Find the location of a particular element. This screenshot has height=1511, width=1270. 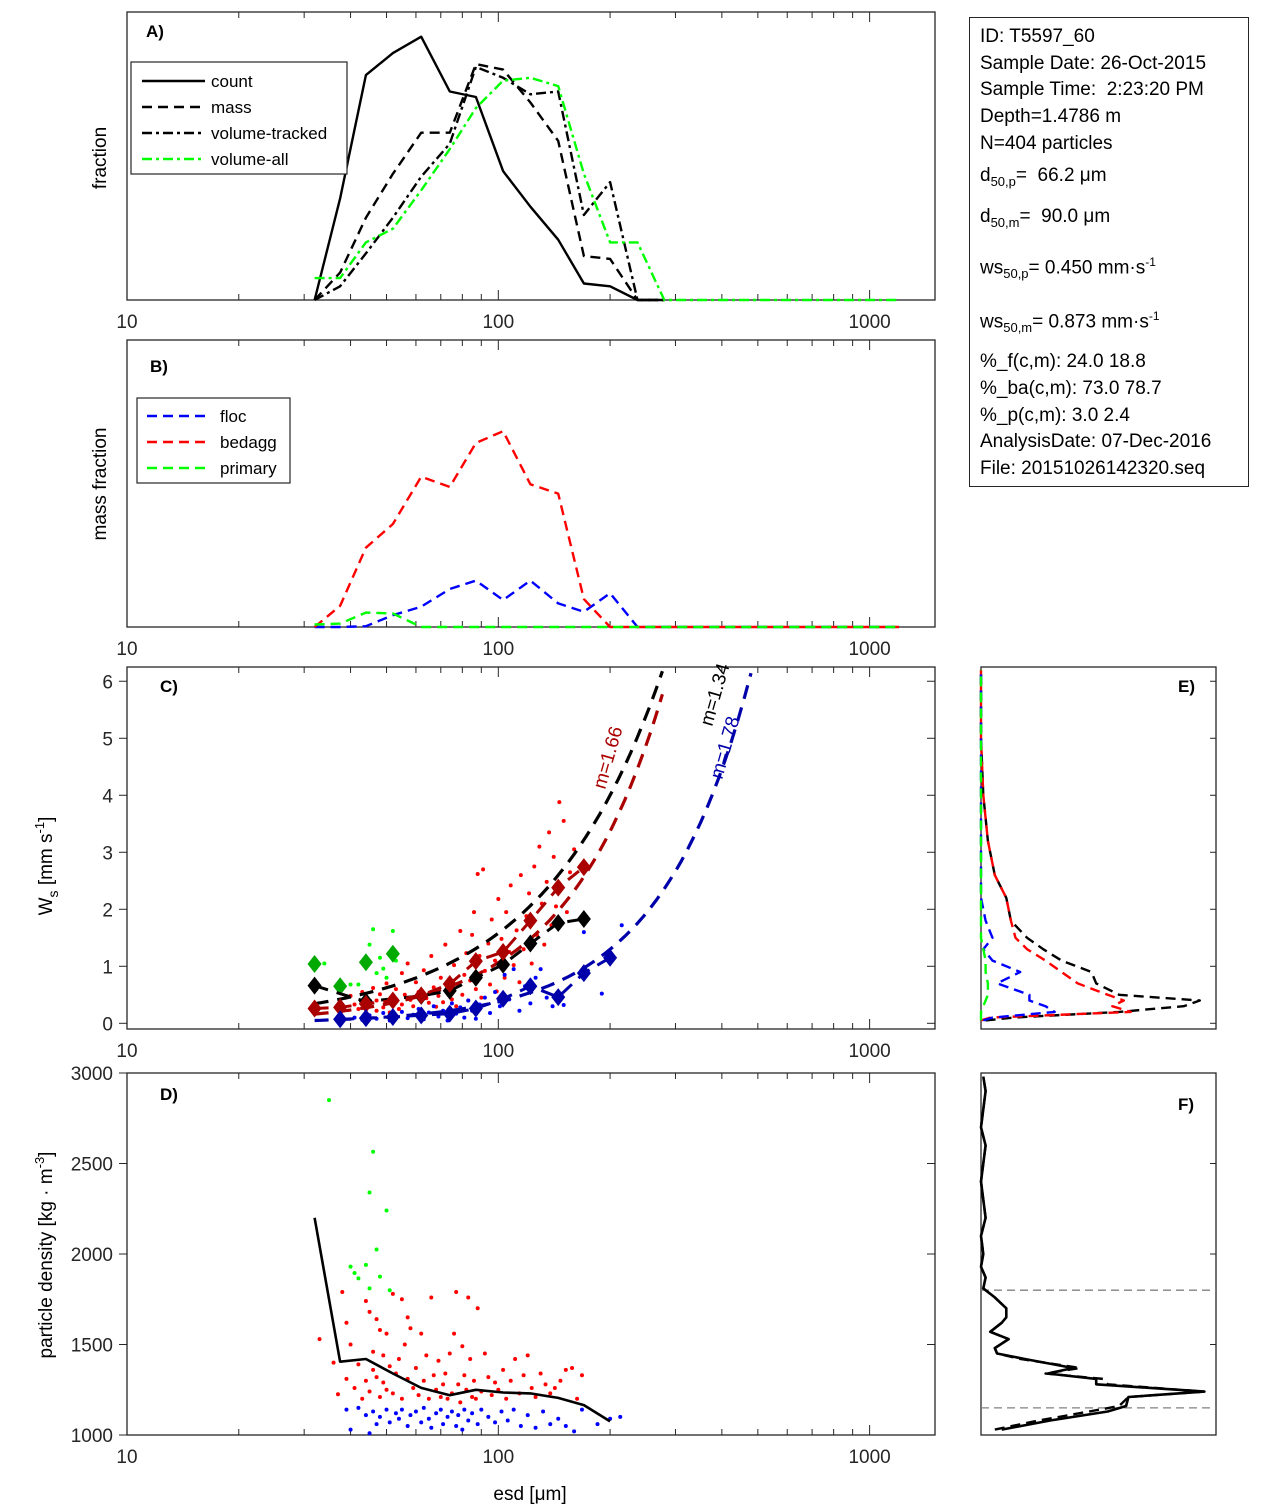

info-line: Depth=1.4786 m is located at coordinates (1051, 117).